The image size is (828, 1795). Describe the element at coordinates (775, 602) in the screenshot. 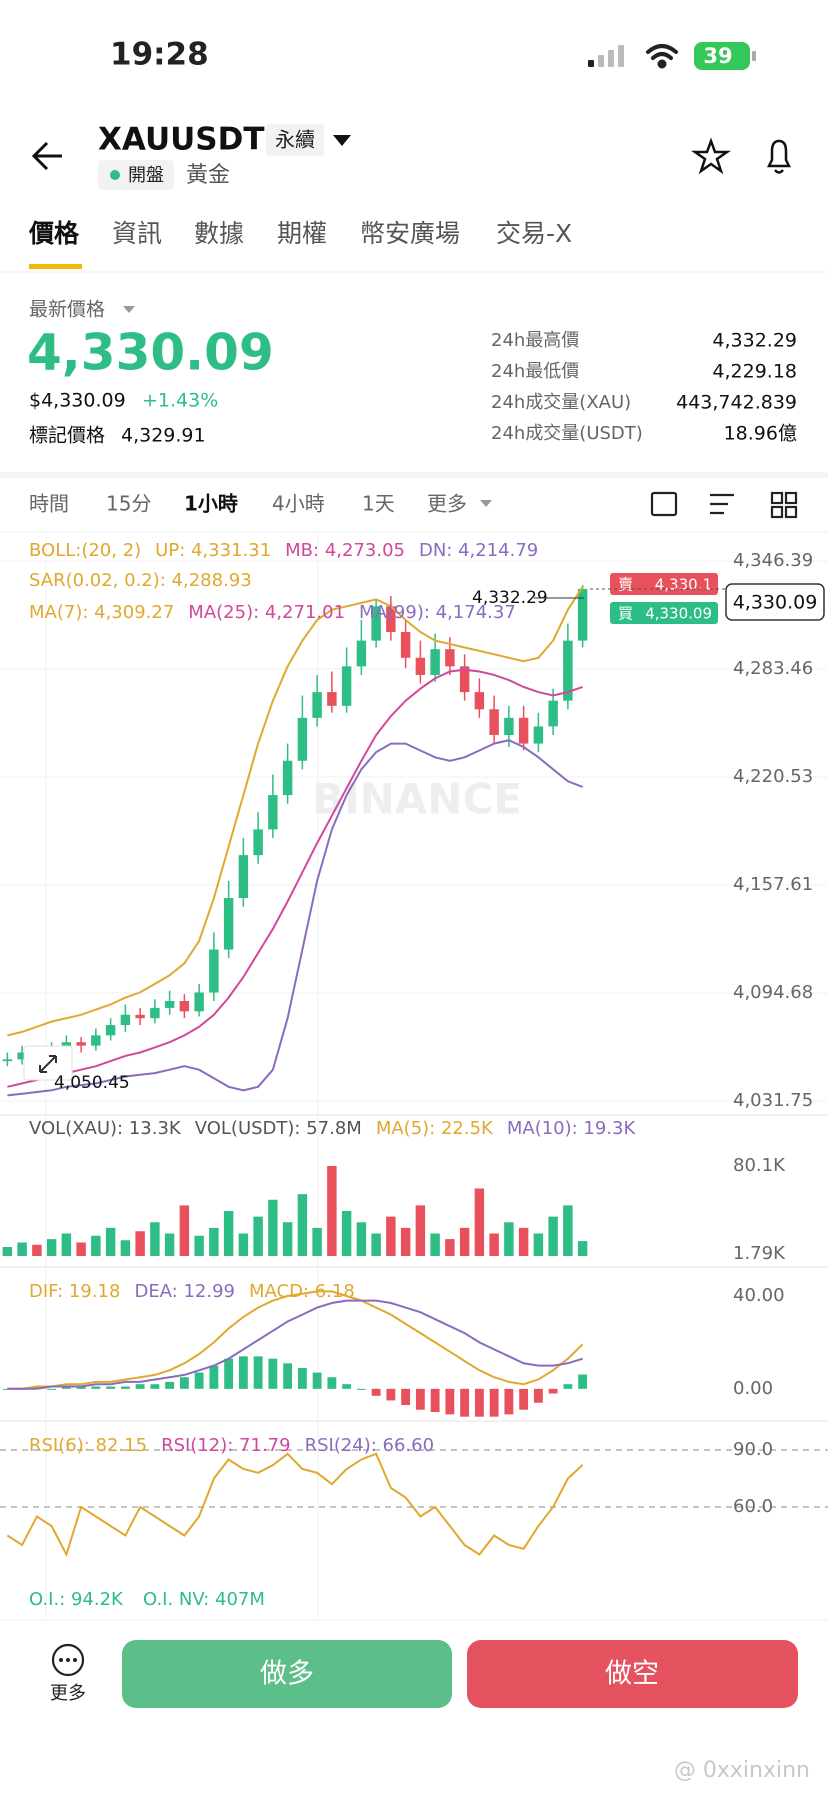

I see `last-price-tag` at that location.